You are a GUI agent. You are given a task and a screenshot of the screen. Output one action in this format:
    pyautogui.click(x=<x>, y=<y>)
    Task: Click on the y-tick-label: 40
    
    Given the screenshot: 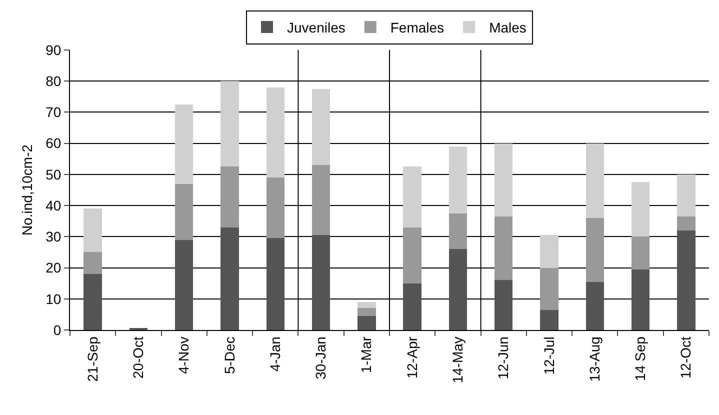 What is the action you would take?
    pyautogui.click(x=54, y=205)
    